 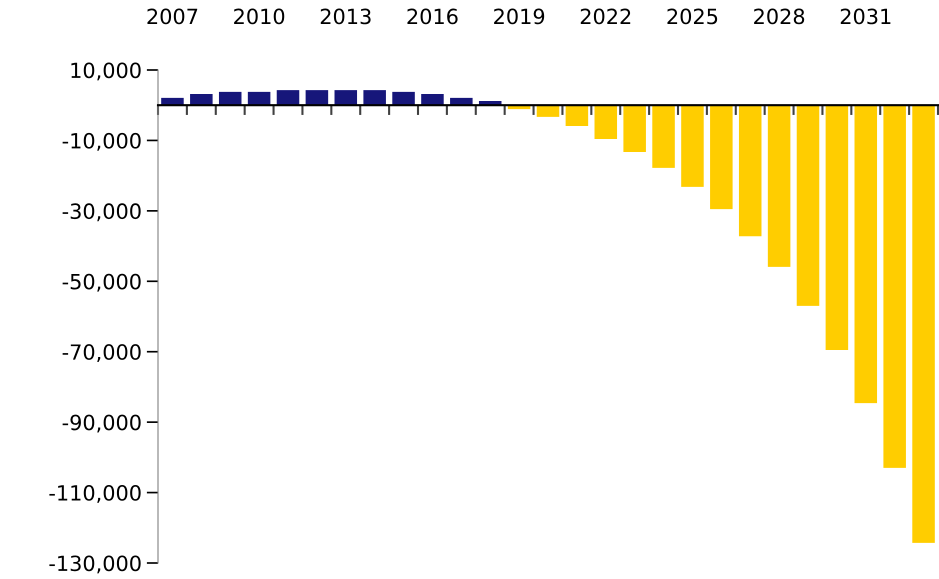 I want to click on y-tick-label: -10,000, so click(x=101, y=141).